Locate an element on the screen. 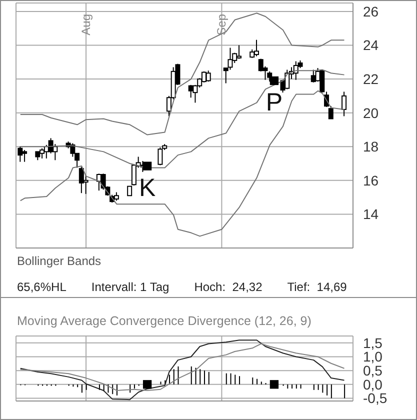 This screenshot has width=417, height=420. text: Hoch: 24,32 is located at coordinates (228, 287).